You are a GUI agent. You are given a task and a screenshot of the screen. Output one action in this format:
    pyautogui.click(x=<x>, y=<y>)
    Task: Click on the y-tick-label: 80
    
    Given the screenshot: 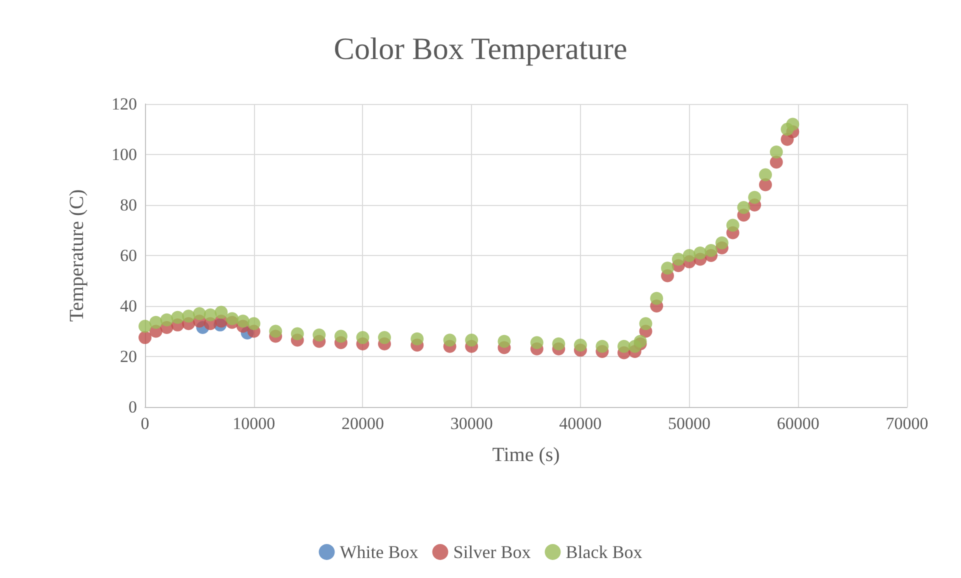 What is the action you would take?
    pyautogui.click(x=128, y=205)
    